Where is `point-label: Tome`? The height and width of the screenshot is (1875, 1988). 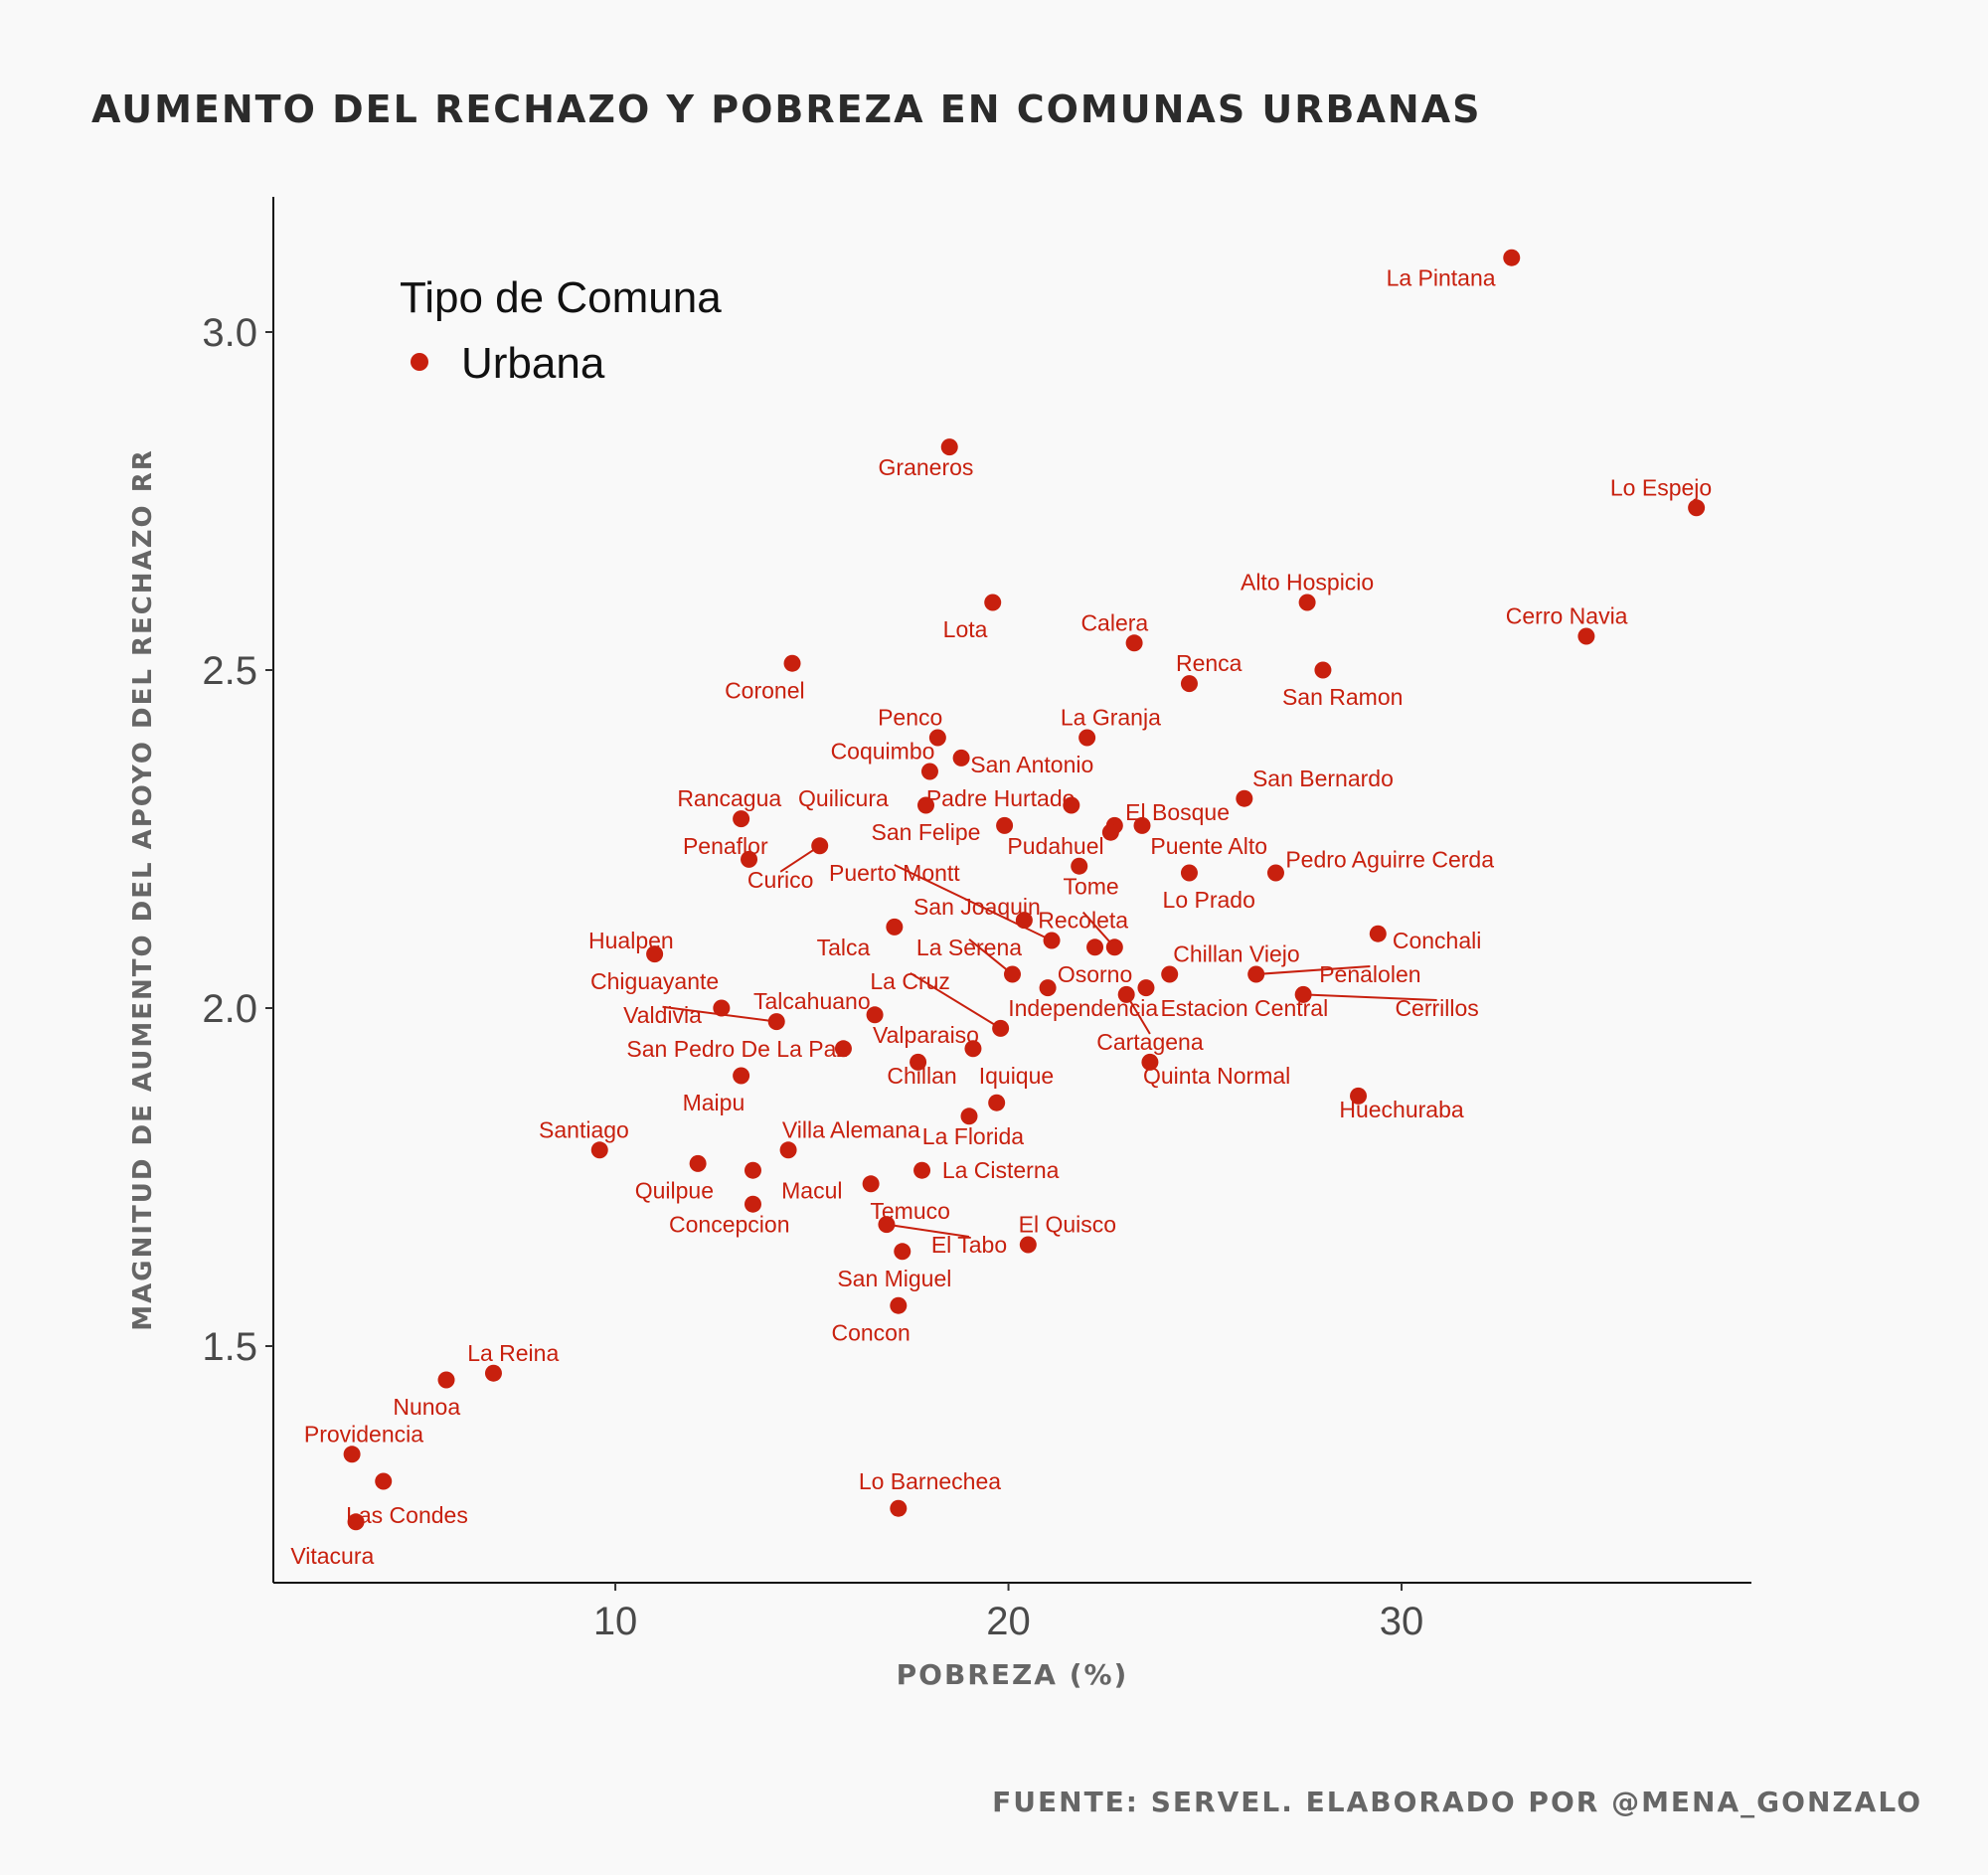
point-label: Tome is located at coordinates (1090, 887).